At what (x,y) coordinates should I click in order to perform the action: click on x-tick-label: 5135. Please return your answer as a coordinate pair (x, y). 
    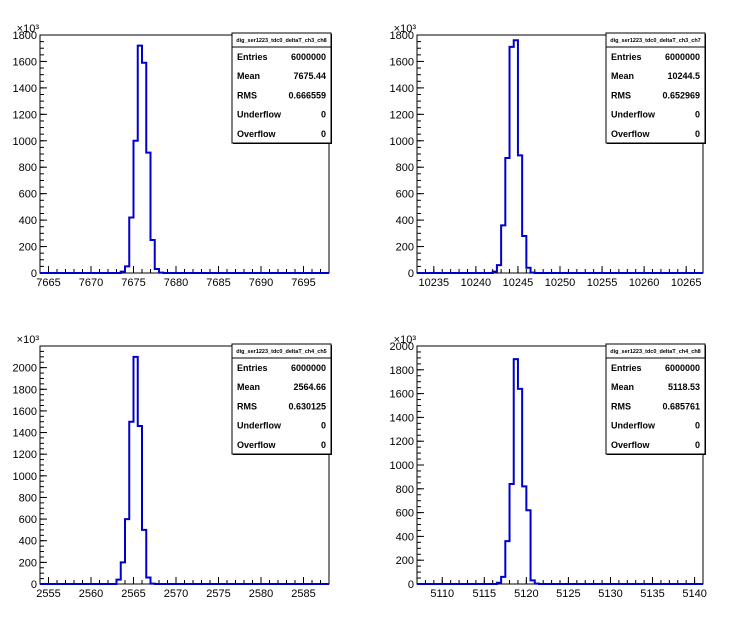
    Looking at the image, I should click on (652, 594).